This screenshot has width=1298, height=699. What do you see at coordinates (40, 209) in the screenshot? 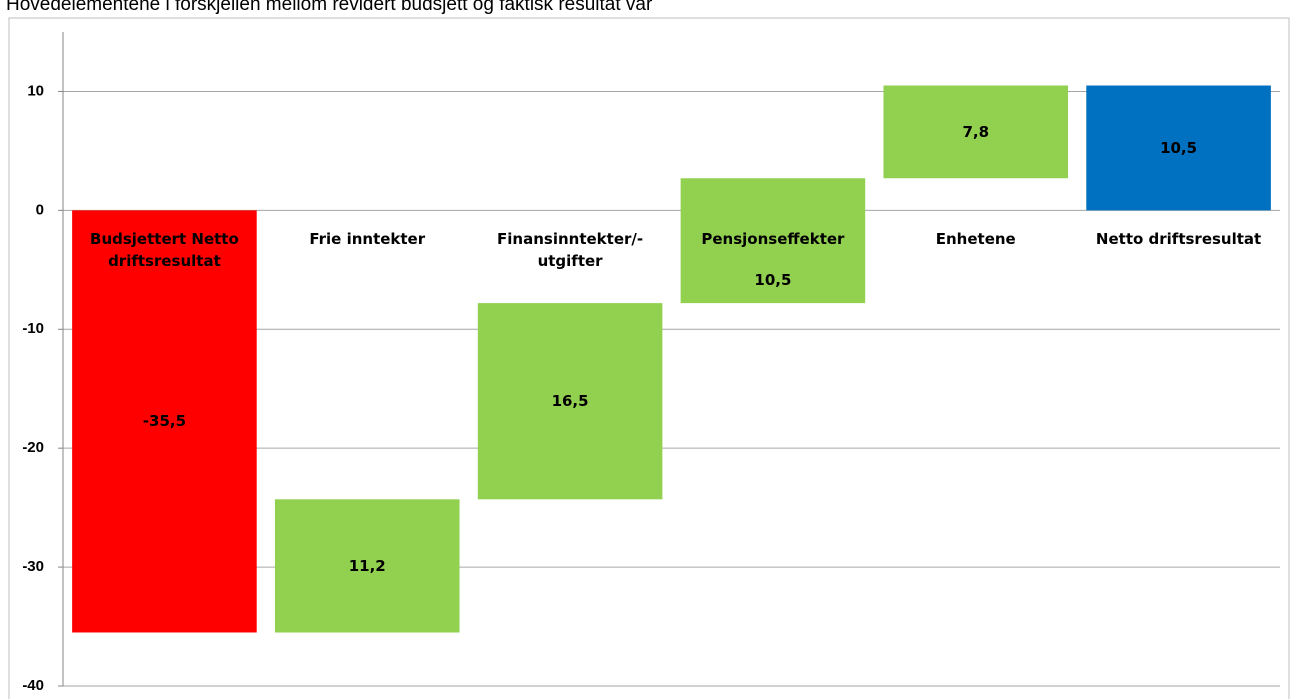
I see `y-tick-label: 0` at bounding box center [40, 209].